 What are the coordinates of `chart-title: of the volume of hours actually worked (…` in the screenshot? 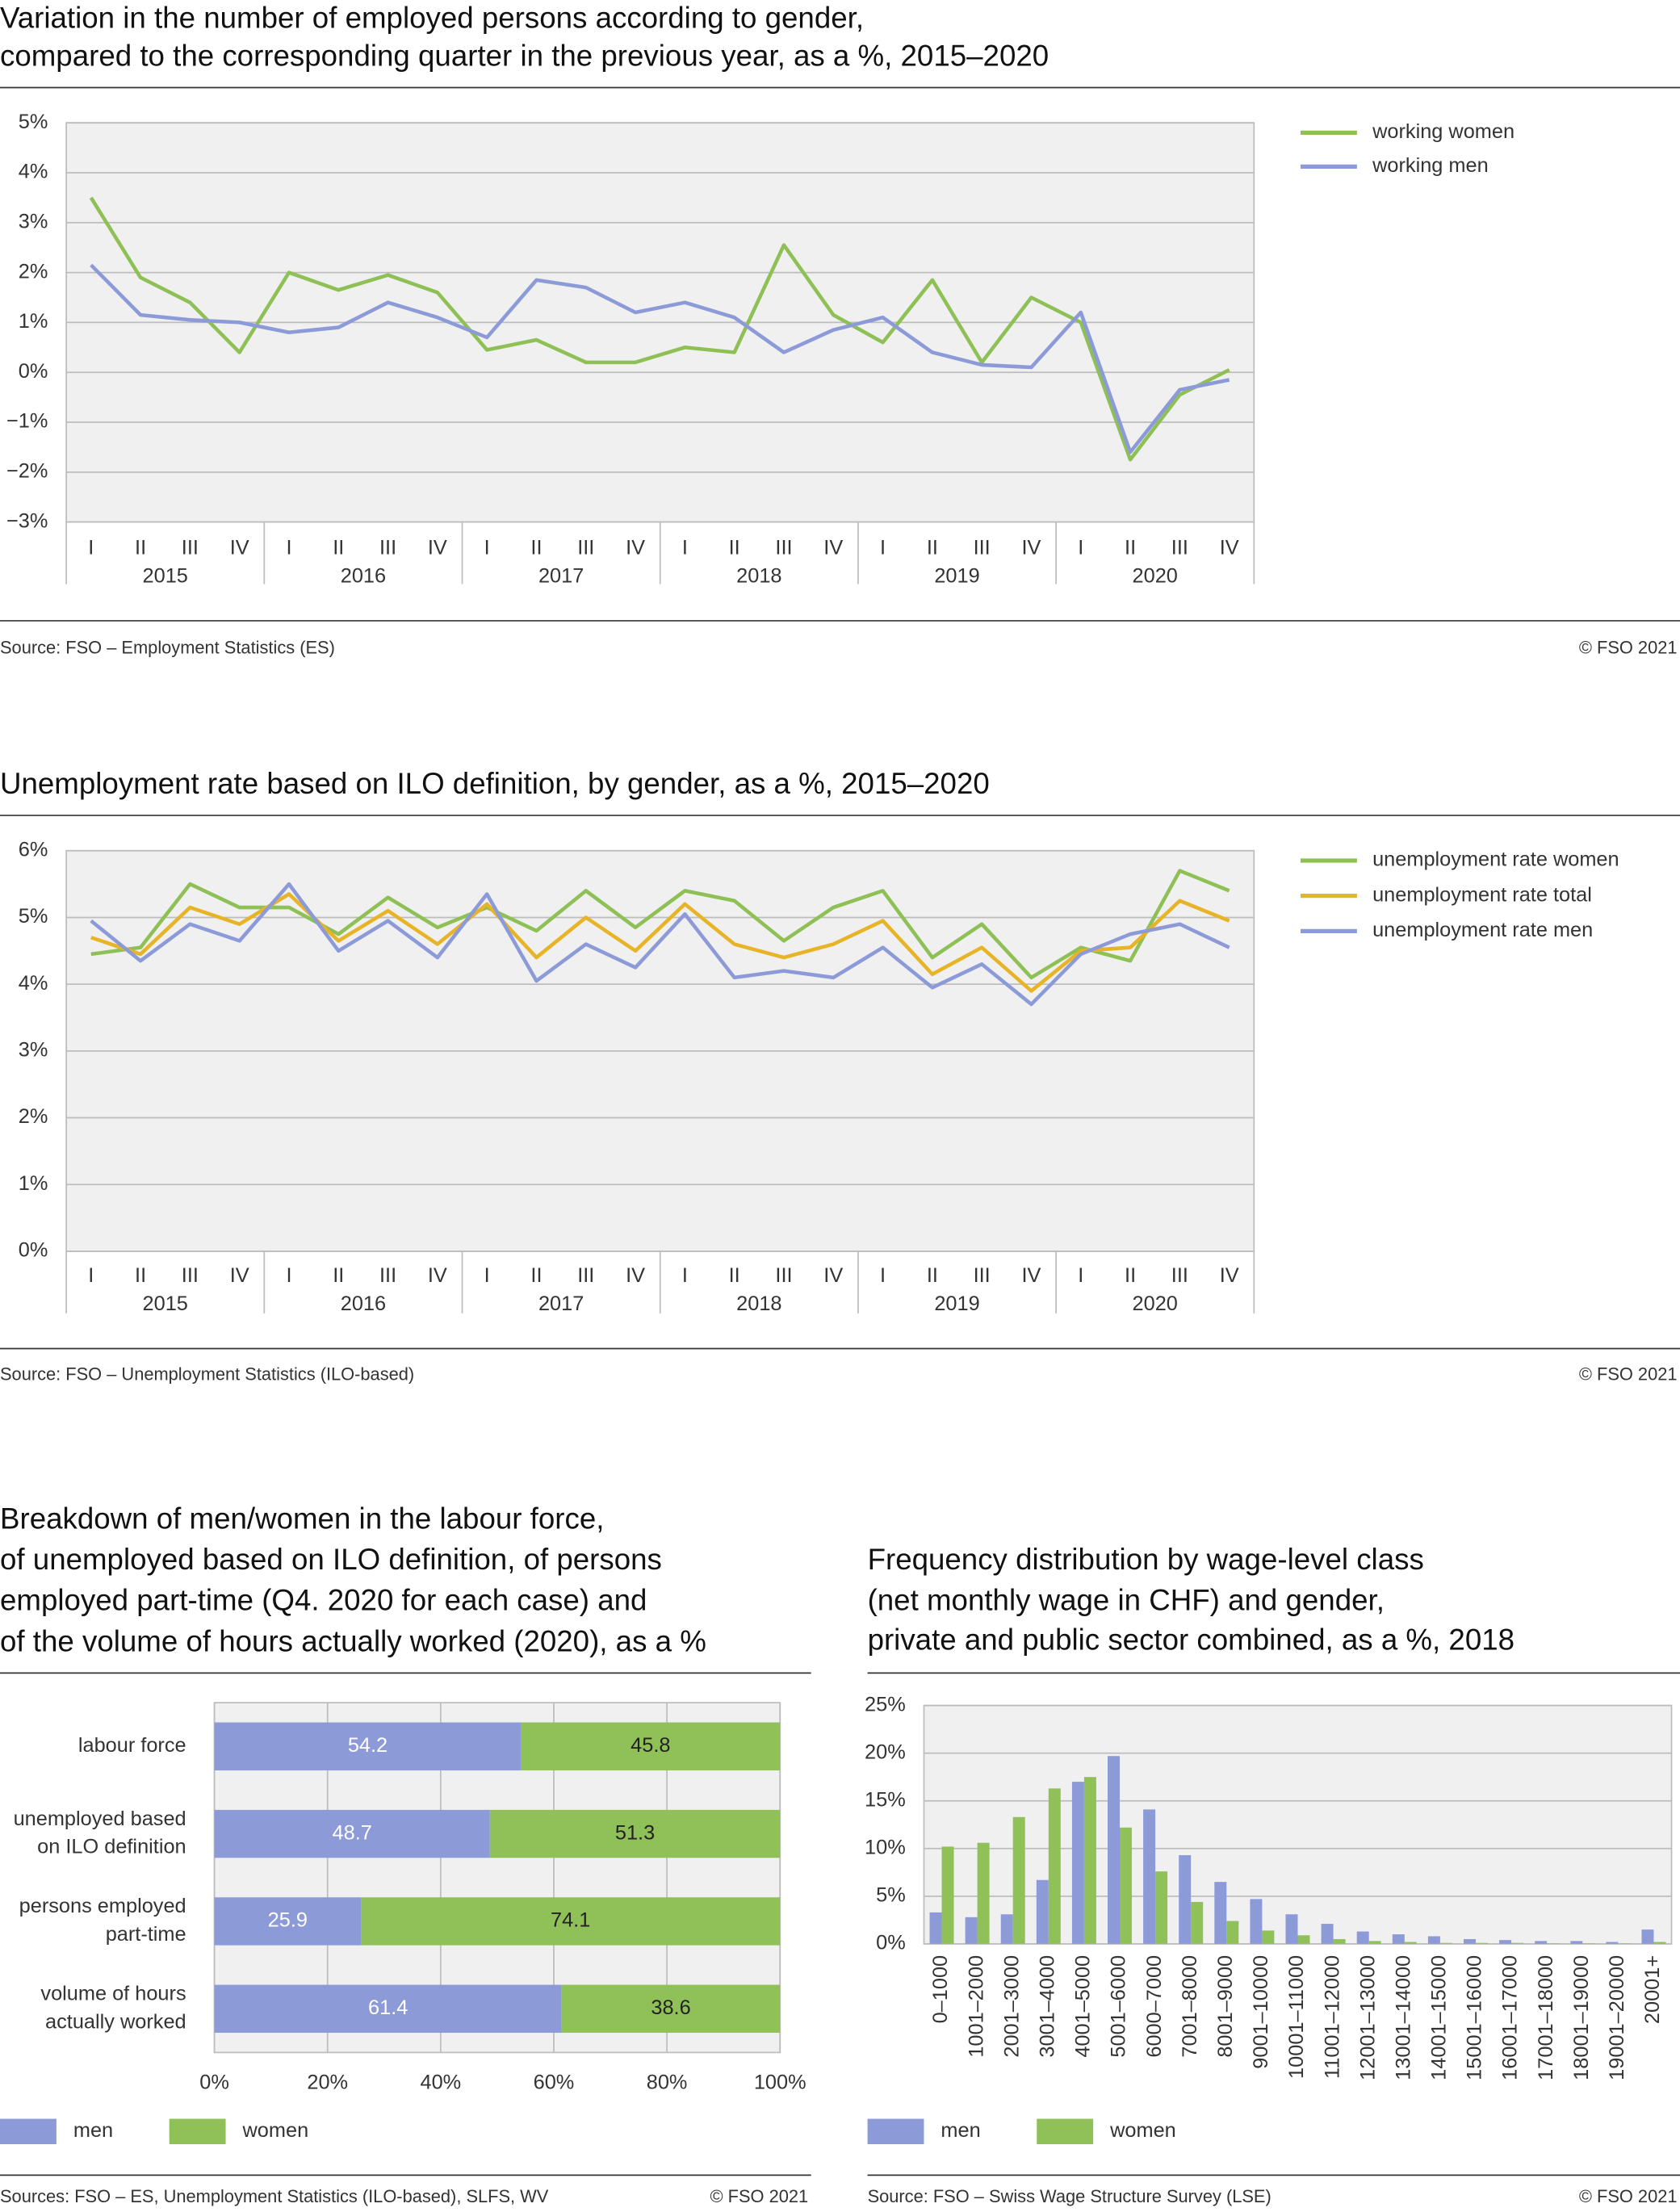 It's located at (353, 1640).